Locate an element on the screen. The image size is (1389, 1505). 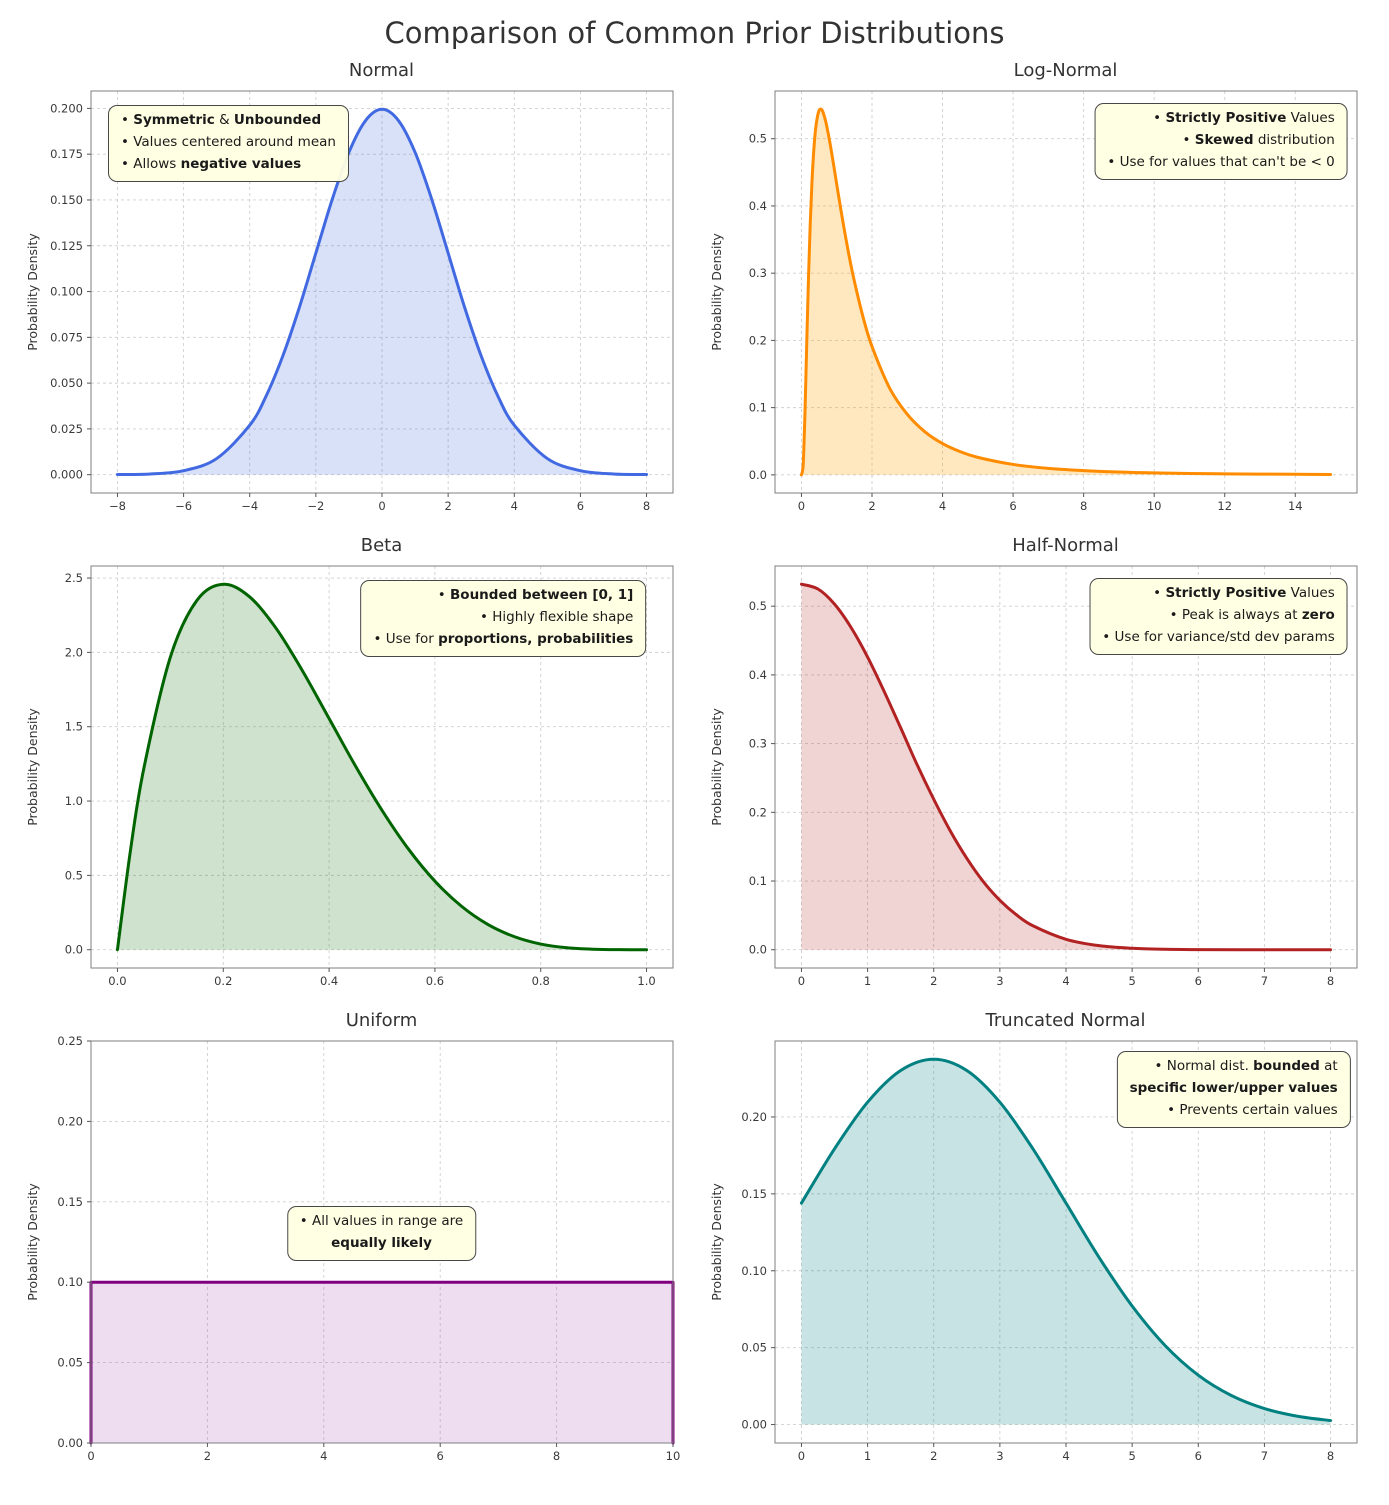
annotation-text-bold: equally likely is located at coordinates (381, 1242).